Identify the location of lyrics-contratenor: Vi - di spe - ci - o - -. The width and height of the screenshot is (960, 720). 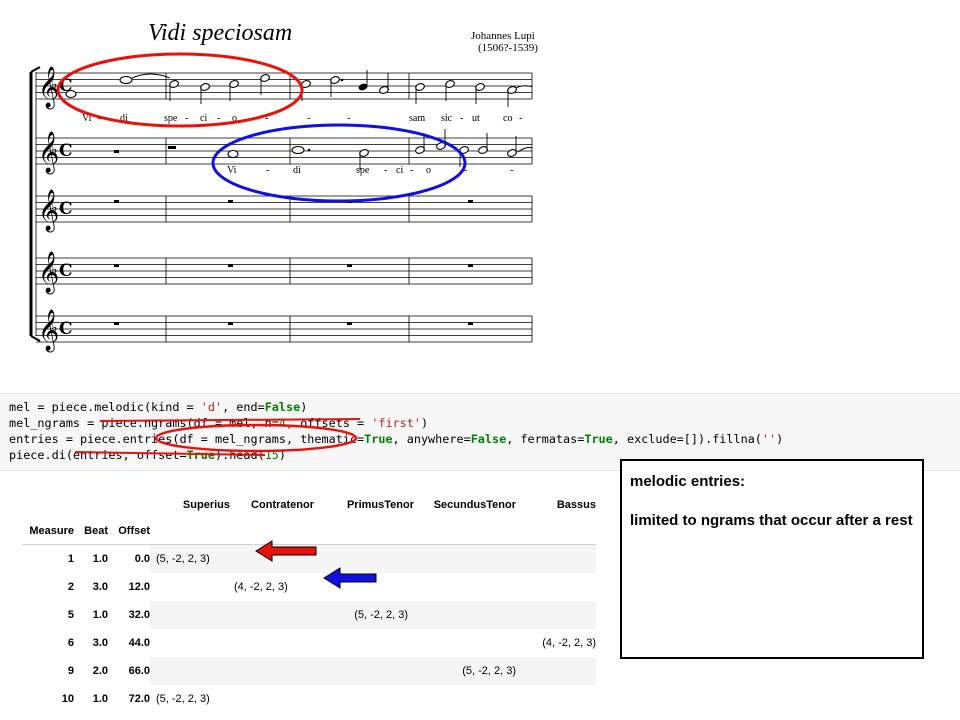
(370, 170).